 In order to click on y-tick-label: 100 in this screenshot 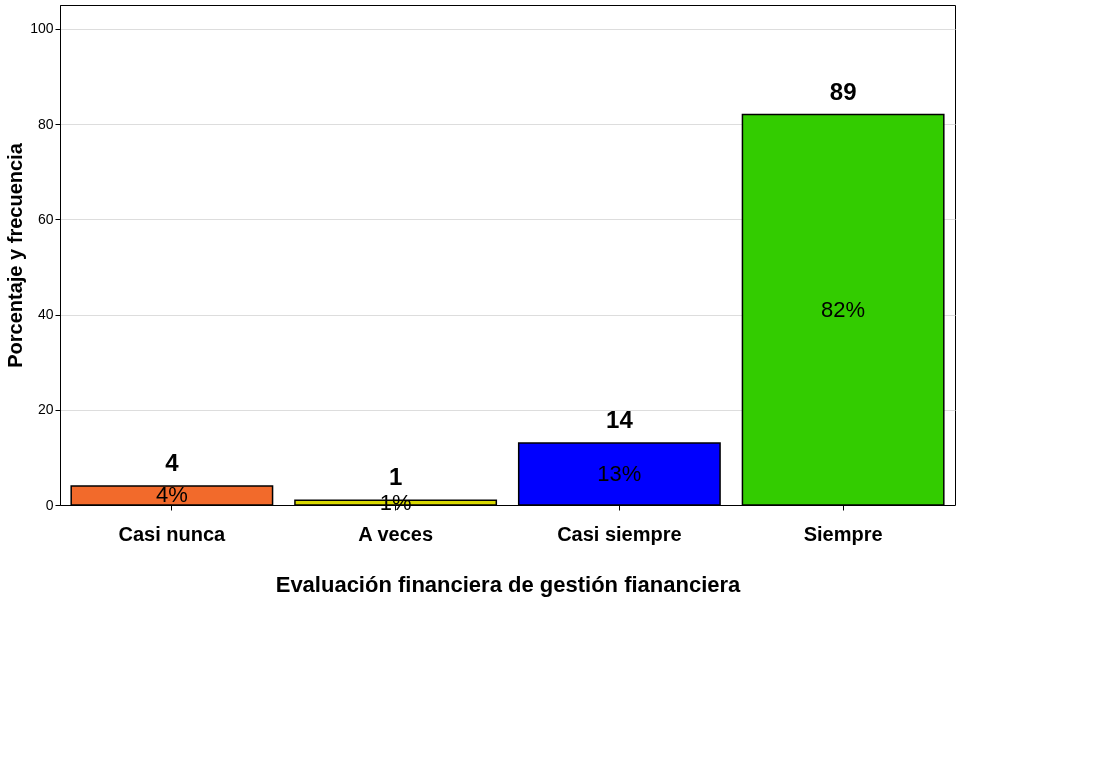, I will do `click(42, 28)`.